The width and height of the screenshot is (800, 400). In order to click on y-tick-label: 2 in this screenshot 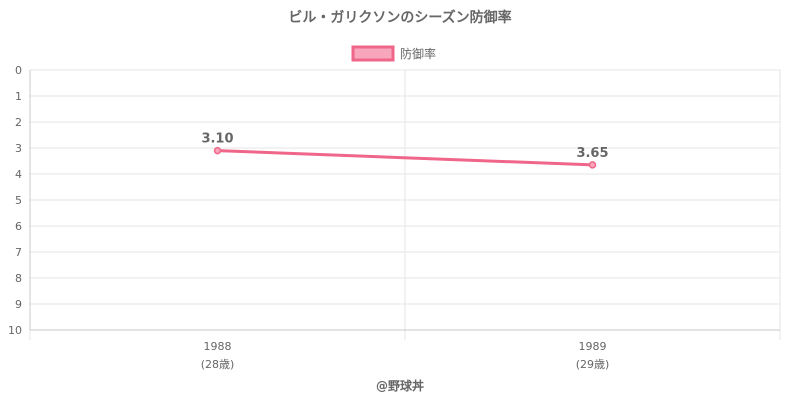, I will do `click(18, 122)`.